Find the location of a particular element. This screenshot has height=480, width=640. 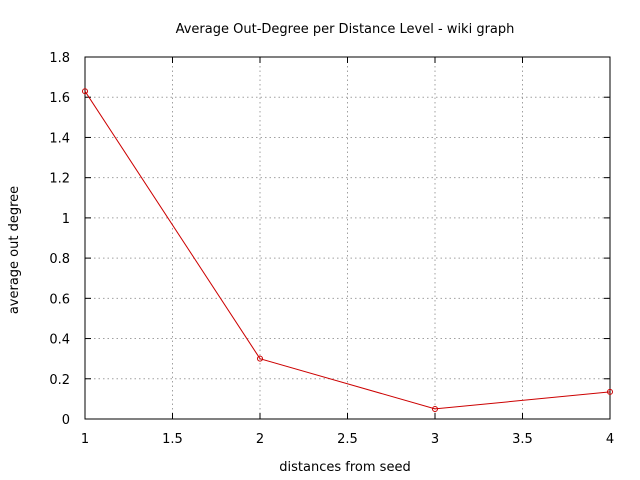

y-tick-labels: 0 0.2 0.4 0.6 0.8 1 1.2 1.4 1.6 1.8 is located at coordinates (59, 239).